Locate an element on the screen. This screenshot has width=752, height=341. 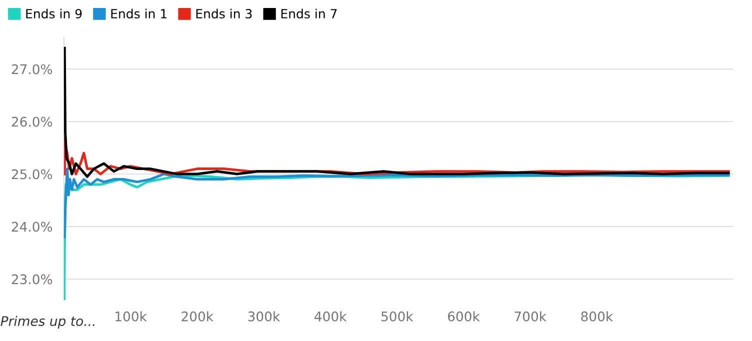
x-tick-label: 300k is located at coordinates (264, 316).